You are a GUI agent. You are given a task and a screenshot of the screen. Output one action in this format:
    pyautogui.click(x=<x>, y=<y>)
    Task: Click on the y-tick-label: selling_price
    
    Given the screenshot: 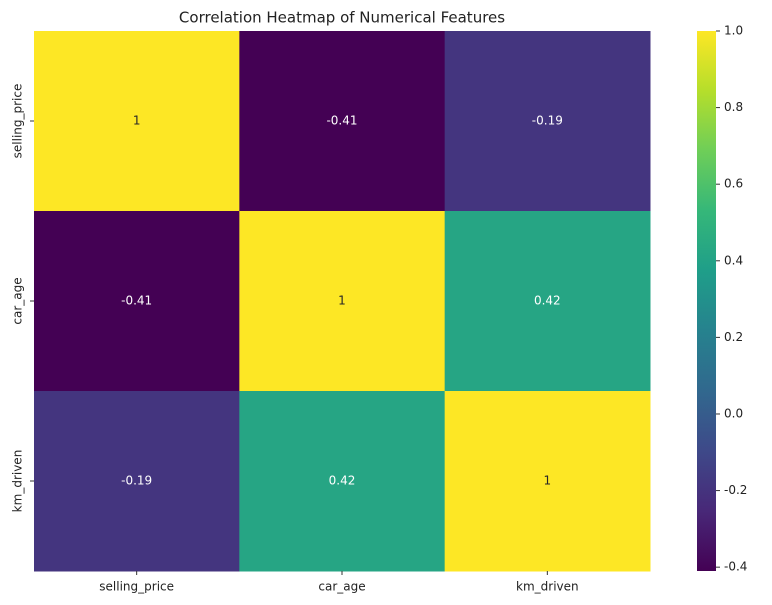 What is the action you would take?
    pyautogui.click(x=18, y=121)
    